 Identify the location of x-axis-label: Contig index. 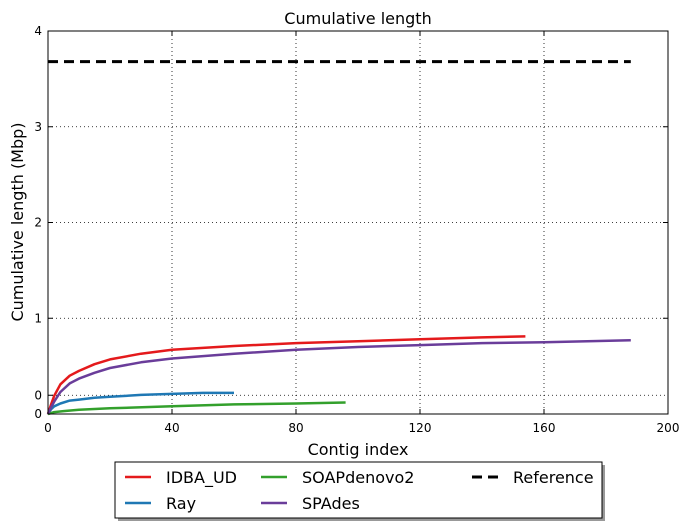
(358, 449).